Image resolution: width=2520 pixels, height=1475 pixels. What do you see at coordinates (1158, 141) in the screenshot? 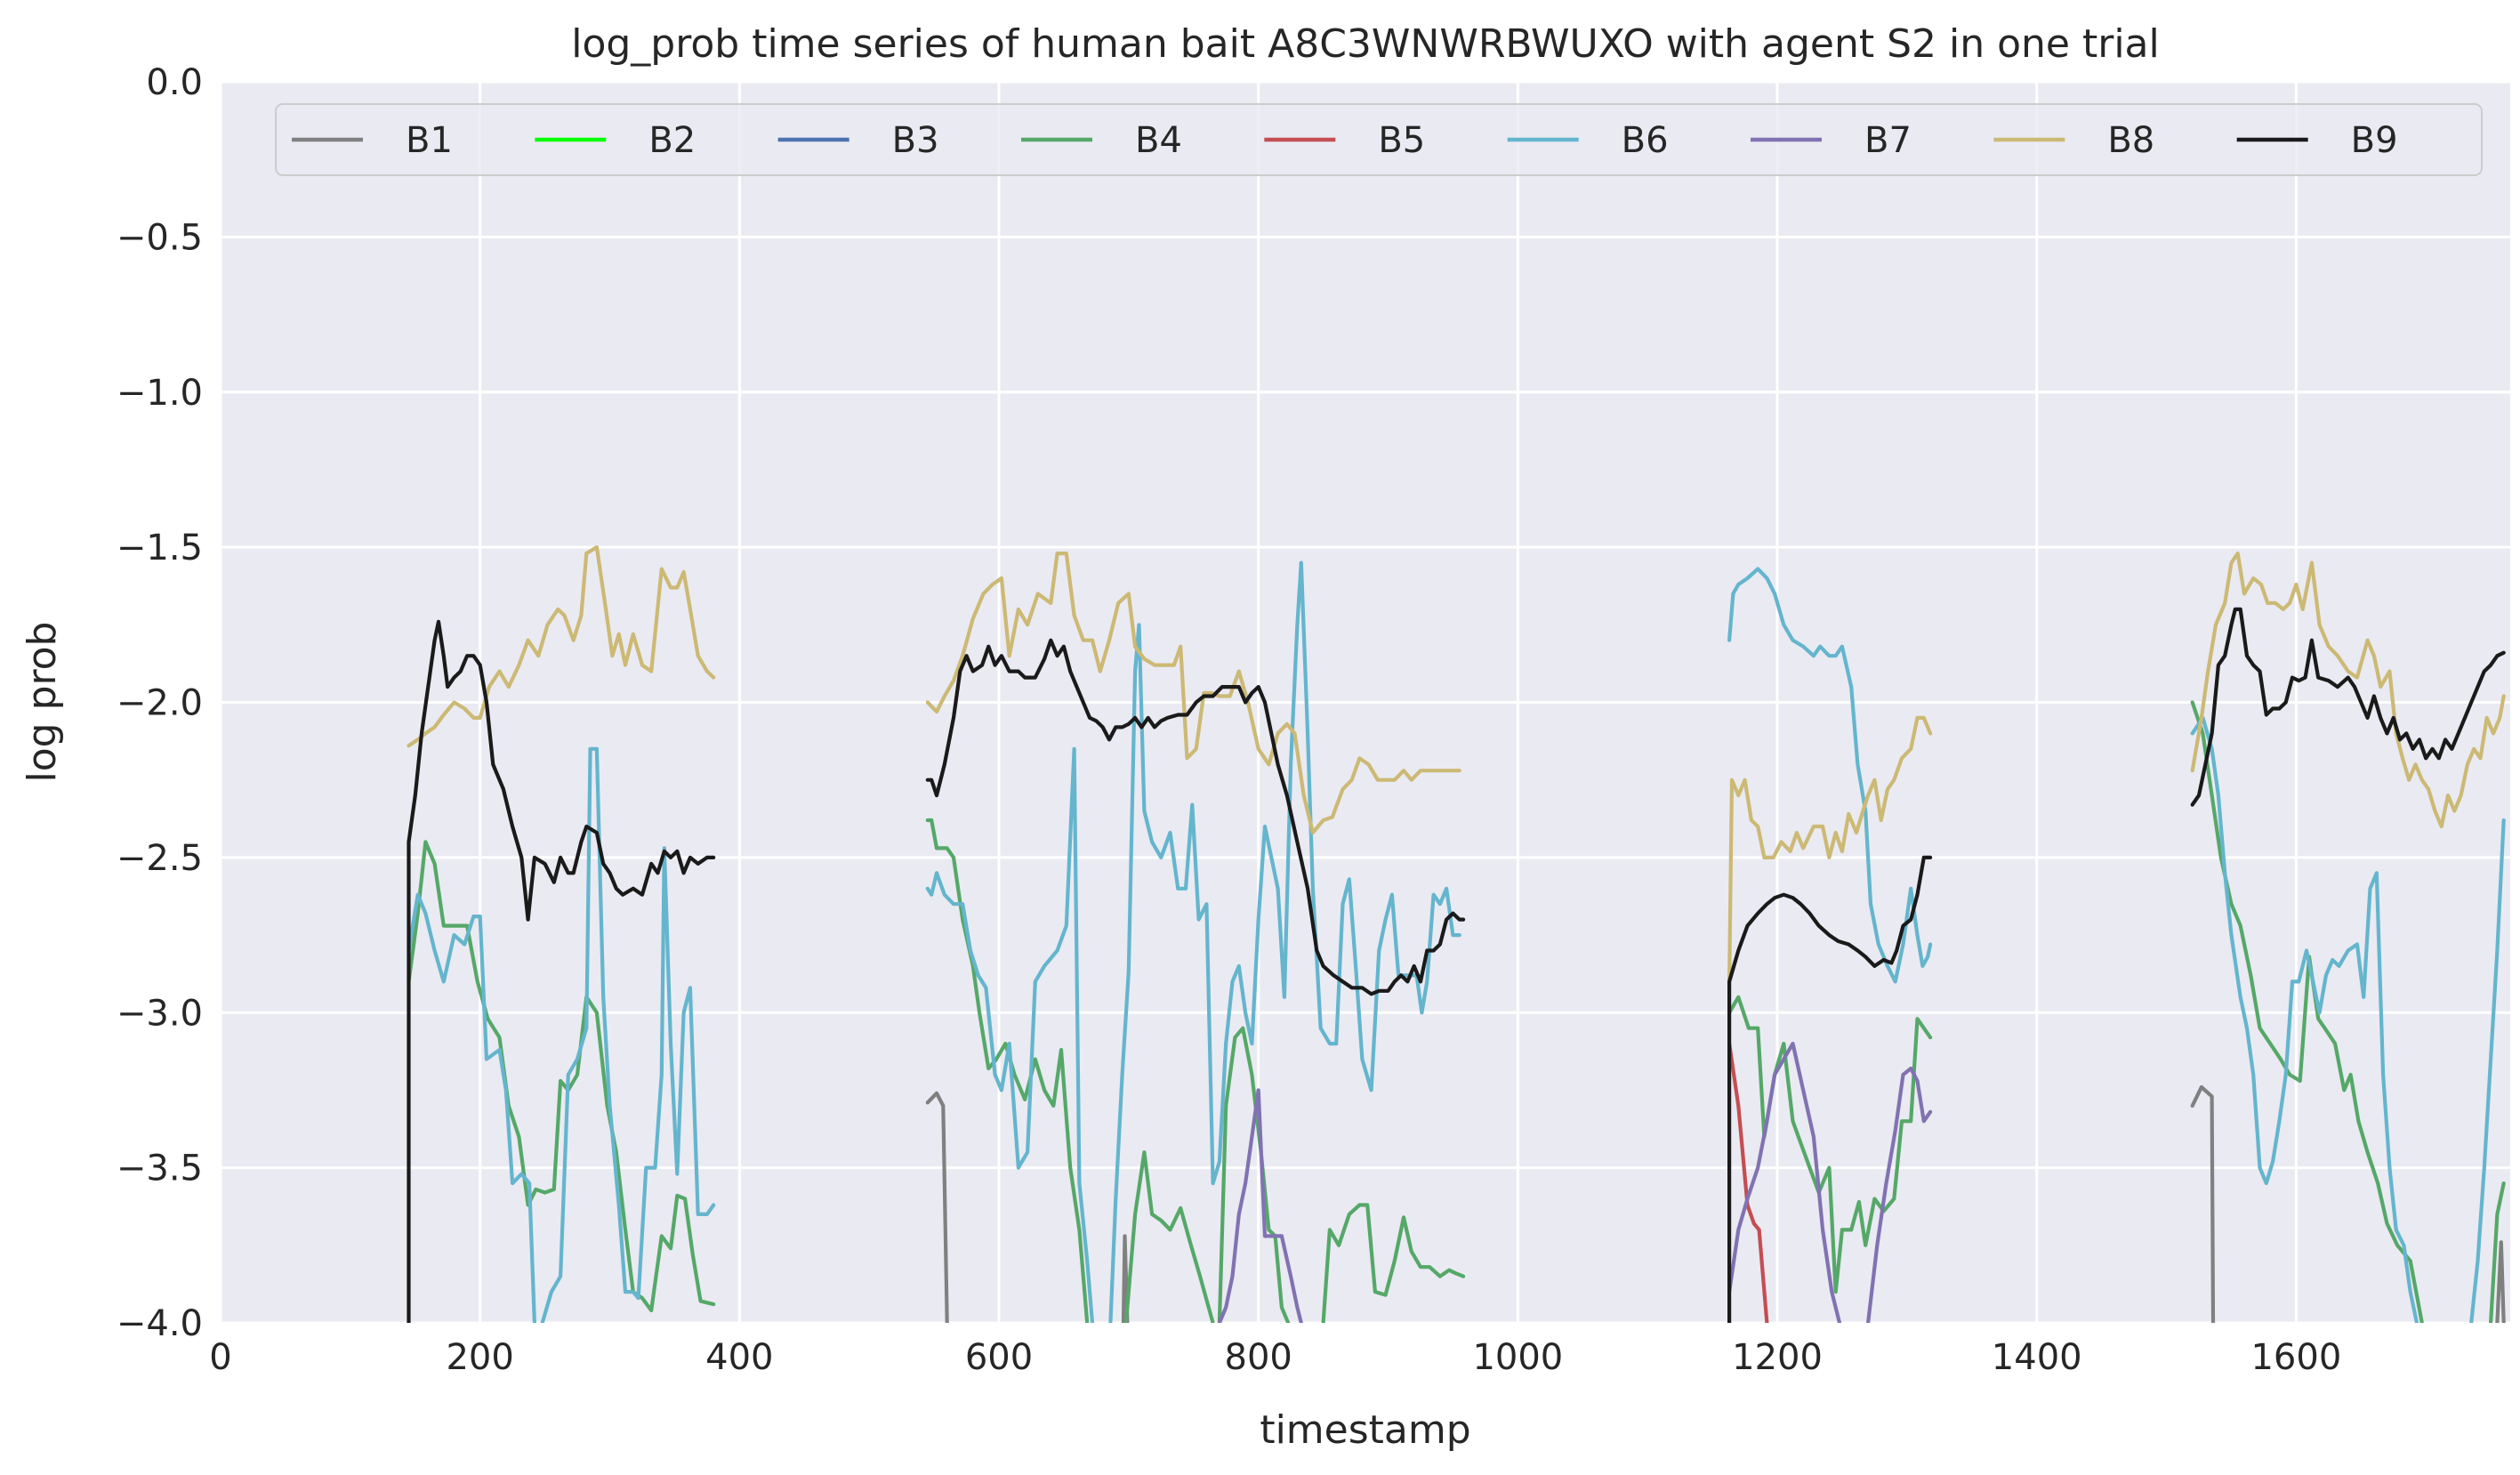
I see `legend-label: B4` at bounding box center [1158, 141].